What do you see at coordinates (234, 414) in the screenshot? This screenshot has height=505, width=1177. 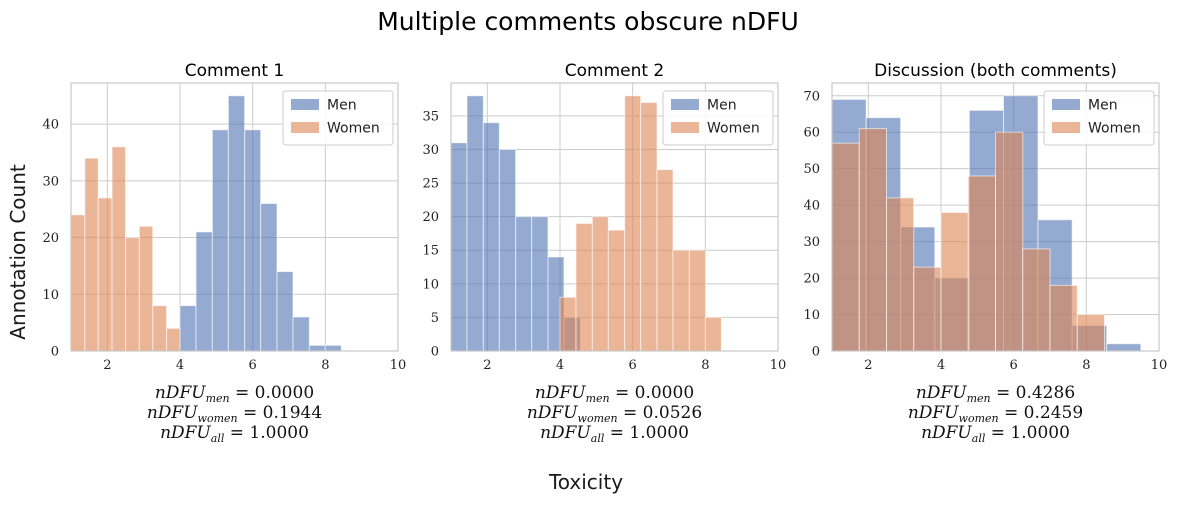 I see `ndfu-women-annotation: nDFUwomen = 0.1944` at bounding box center [234, 414].